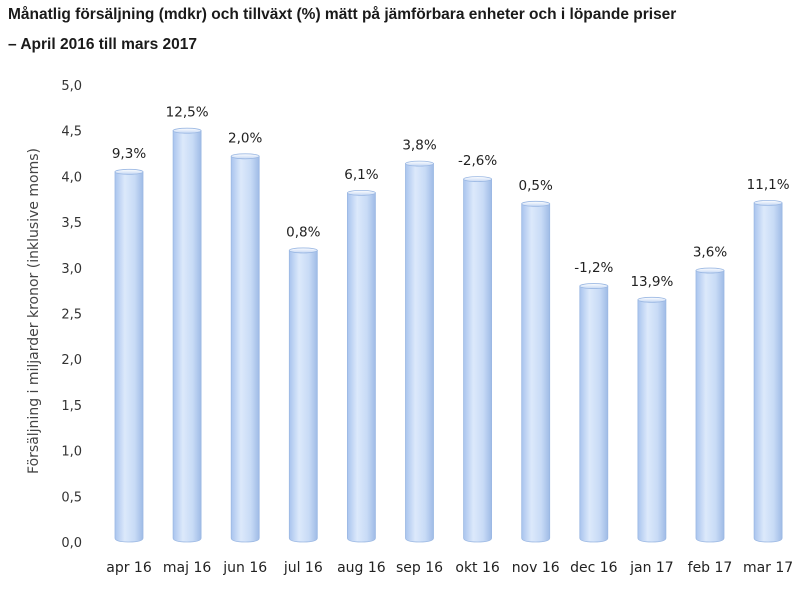  I want to click on x-tick-label: maj 16, so click(187, 568).